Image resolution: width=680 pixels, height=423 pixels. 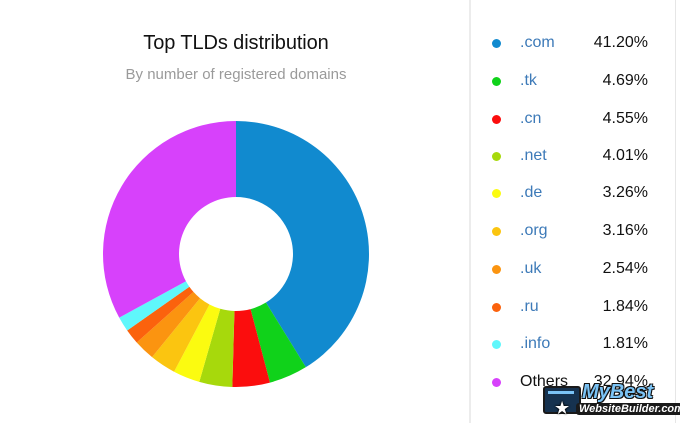 I want to click on watermark-domain: WebsiteBuilder.com, so click(x=628, y=409).